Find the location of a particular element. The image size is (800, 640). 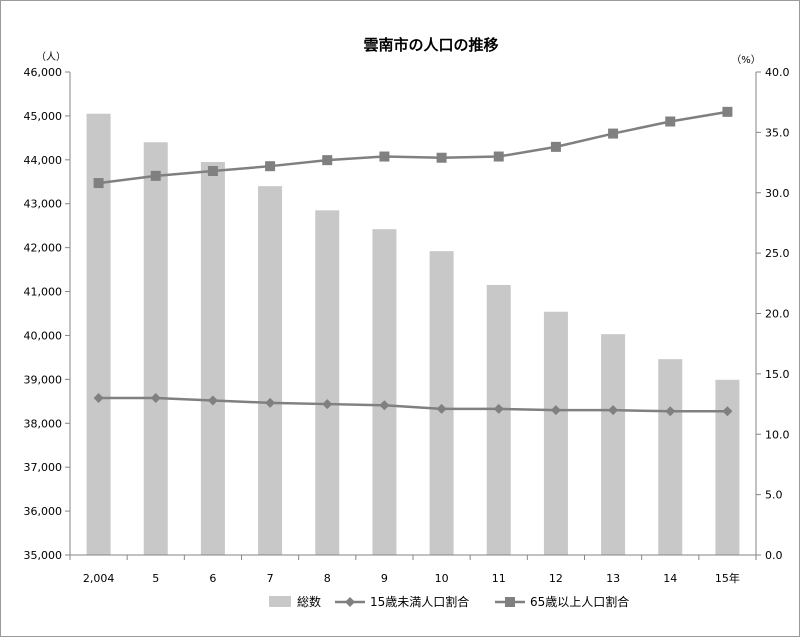

x-tick-label: 6 is located at coordinates (212, 578).